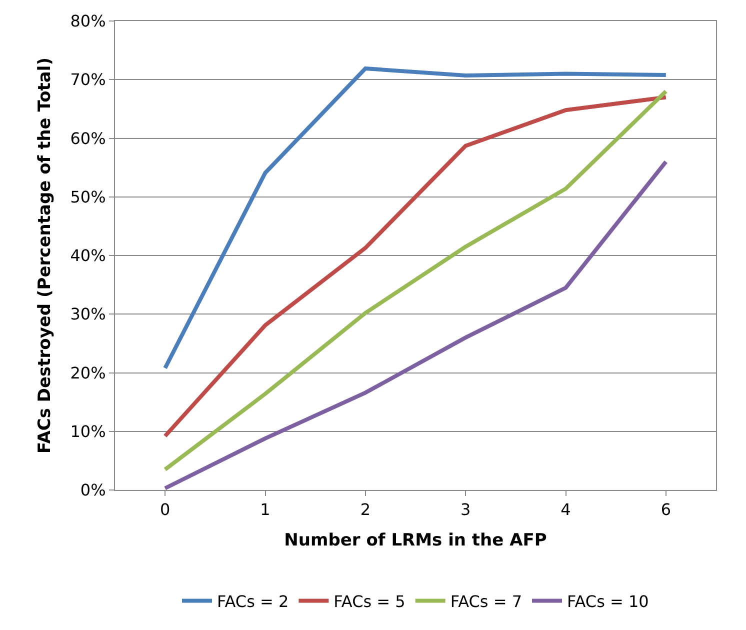  Describe the element at coordinates (165, 510) in the screenshot. I see `x-tick-label: 0` at that location.